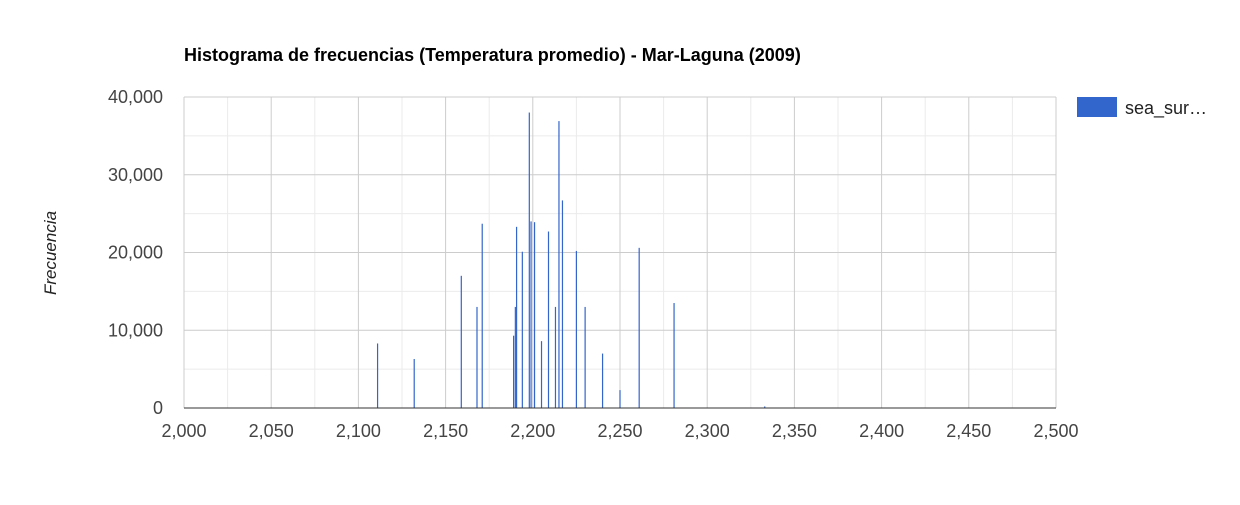 Image resolution: width=1240 pixels, height=505 pixels. What do you see at coordinates (158, 408) in the screenshot?
I see `y-tick-label: 0` at bounding box center [158, 408].